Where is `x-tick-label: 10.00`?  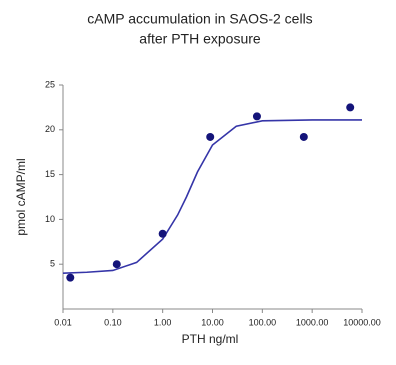
x-tick-label: 10.00 is located at coordinates (212, 322).